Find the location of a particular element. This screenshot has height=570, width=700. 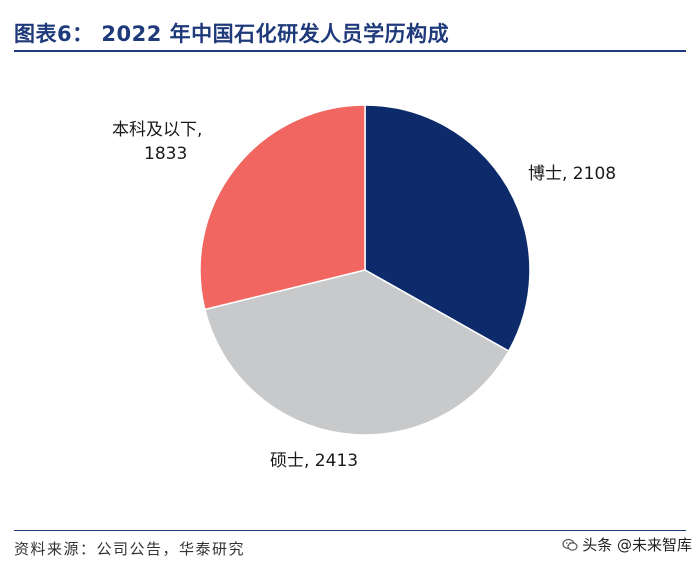

watermark: 头条 @未来智库 is located at coordinates (627, 544).